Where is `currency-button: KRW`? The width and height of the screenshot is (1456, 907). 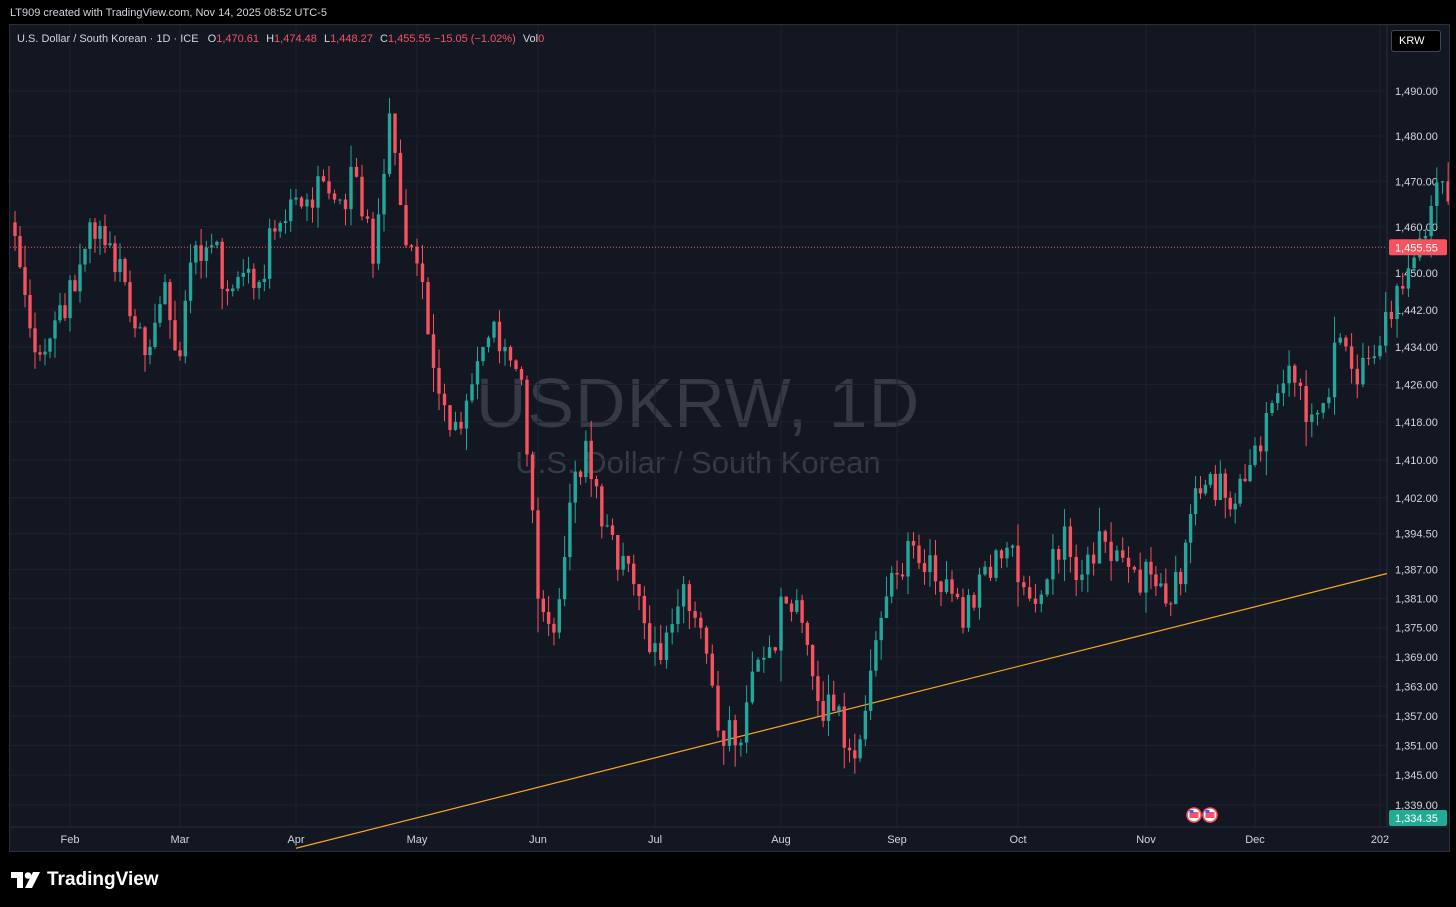 currency-button: KRW is located at coordinates (1416, 41).